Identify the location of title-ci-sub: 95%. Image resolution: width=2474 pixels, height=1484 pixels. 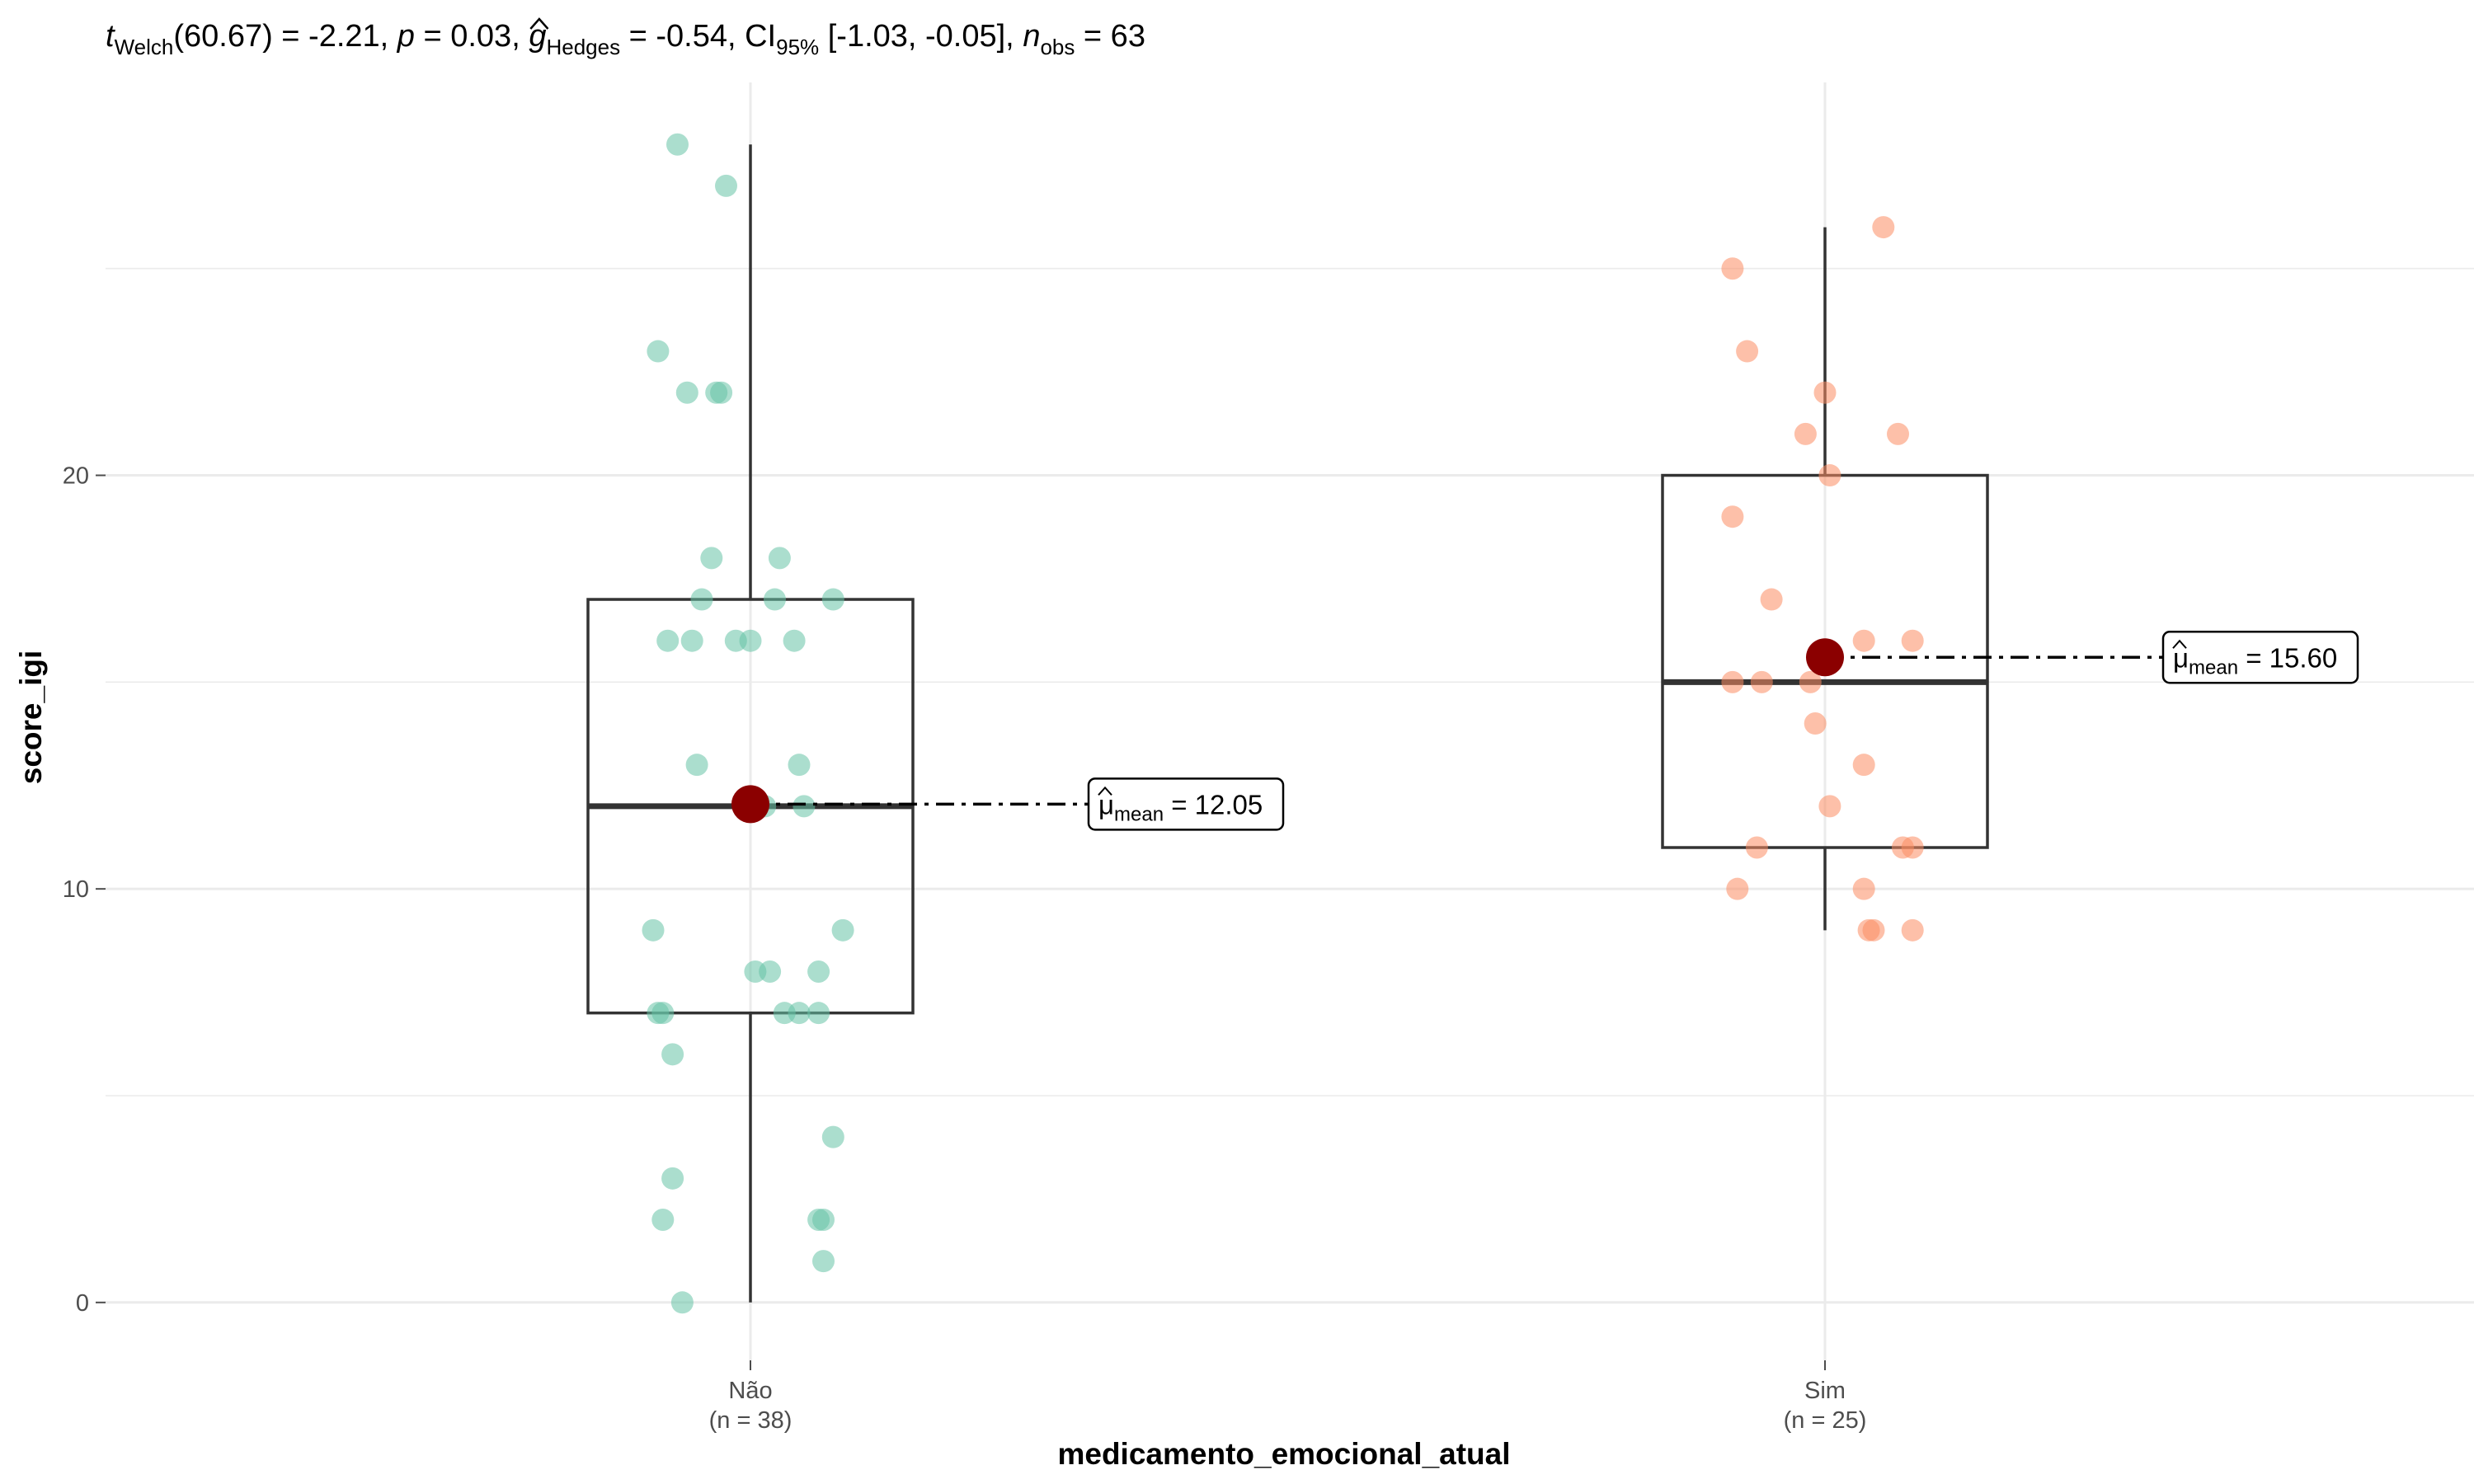
(797, 47).